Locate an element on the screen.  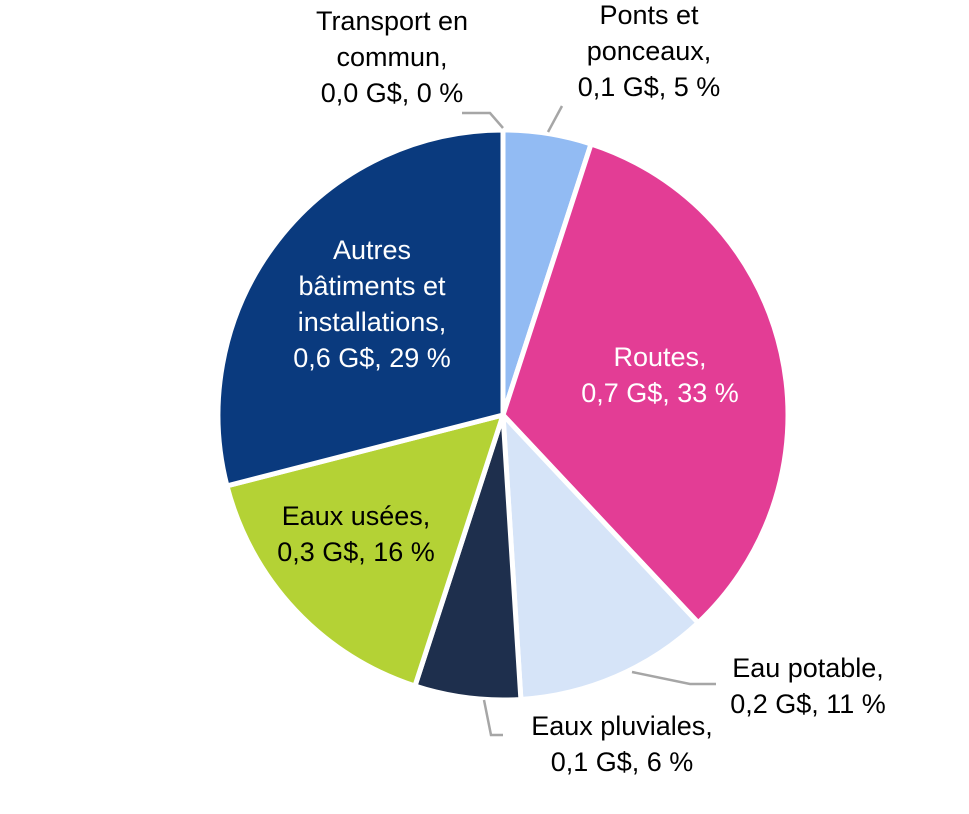
slice-autres is located at coordinates (360, 308).